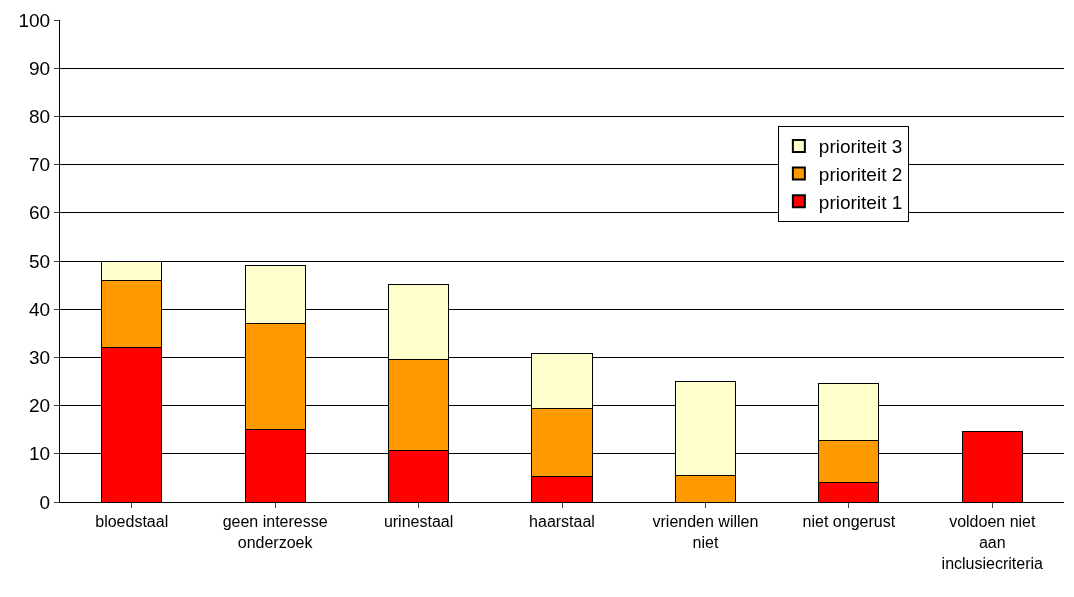 The image size is (1074, 597). What do you see at coordinates (40, 454) in the screenshot?
I see `y-tick-label: 10` at bounding box center [40, 454].